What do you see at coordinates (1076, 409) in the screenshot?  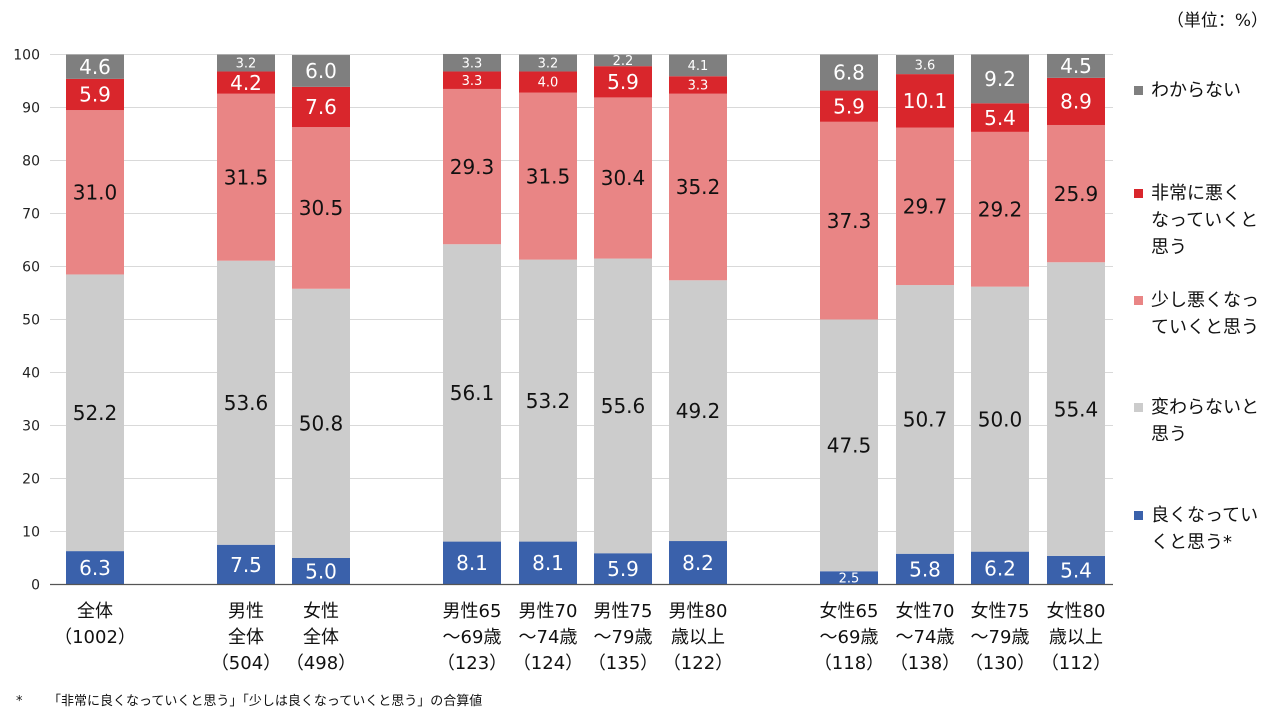 I see `data-label: 55.4` at bounding box center [1076, 409].